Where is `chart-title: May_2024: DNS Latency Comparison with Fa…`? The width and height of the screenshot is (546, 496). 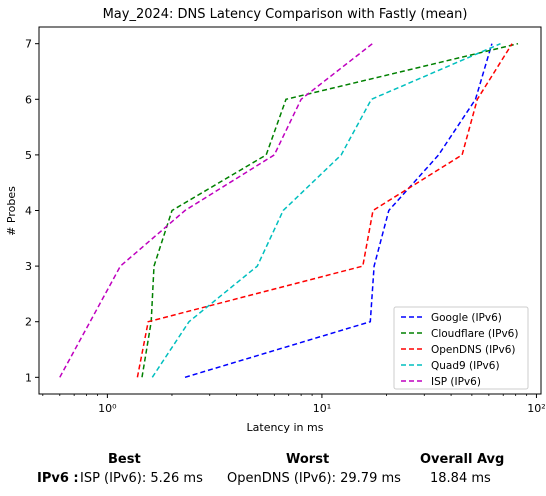
chart-title: May_2024: DNS Latency Comparison with Fa… is located at coordinates (285, 14).